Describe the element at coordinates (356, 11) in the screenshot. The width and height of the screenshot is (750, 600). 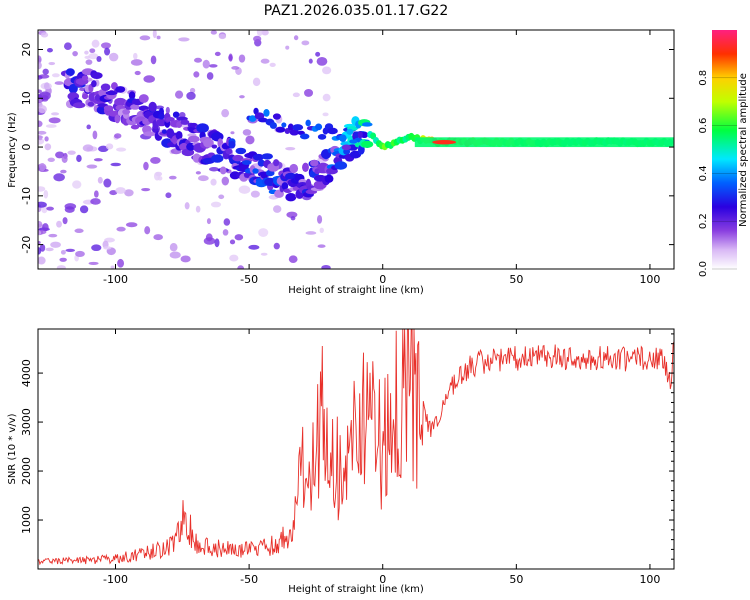
I see `figure-title: PAZ1.2026.035.01.17.G22` at that location.